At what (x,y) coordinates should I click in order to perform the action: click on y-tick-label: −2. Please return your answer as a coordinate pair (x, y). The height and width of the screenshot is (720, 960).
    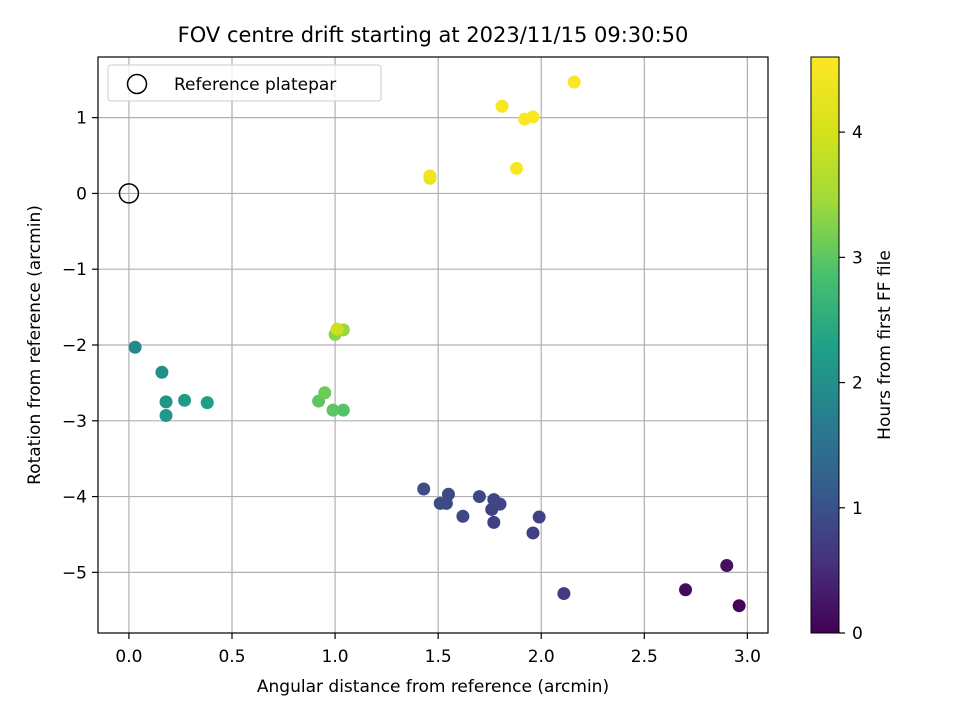
    Looking at the image, I should click on (74, 346).